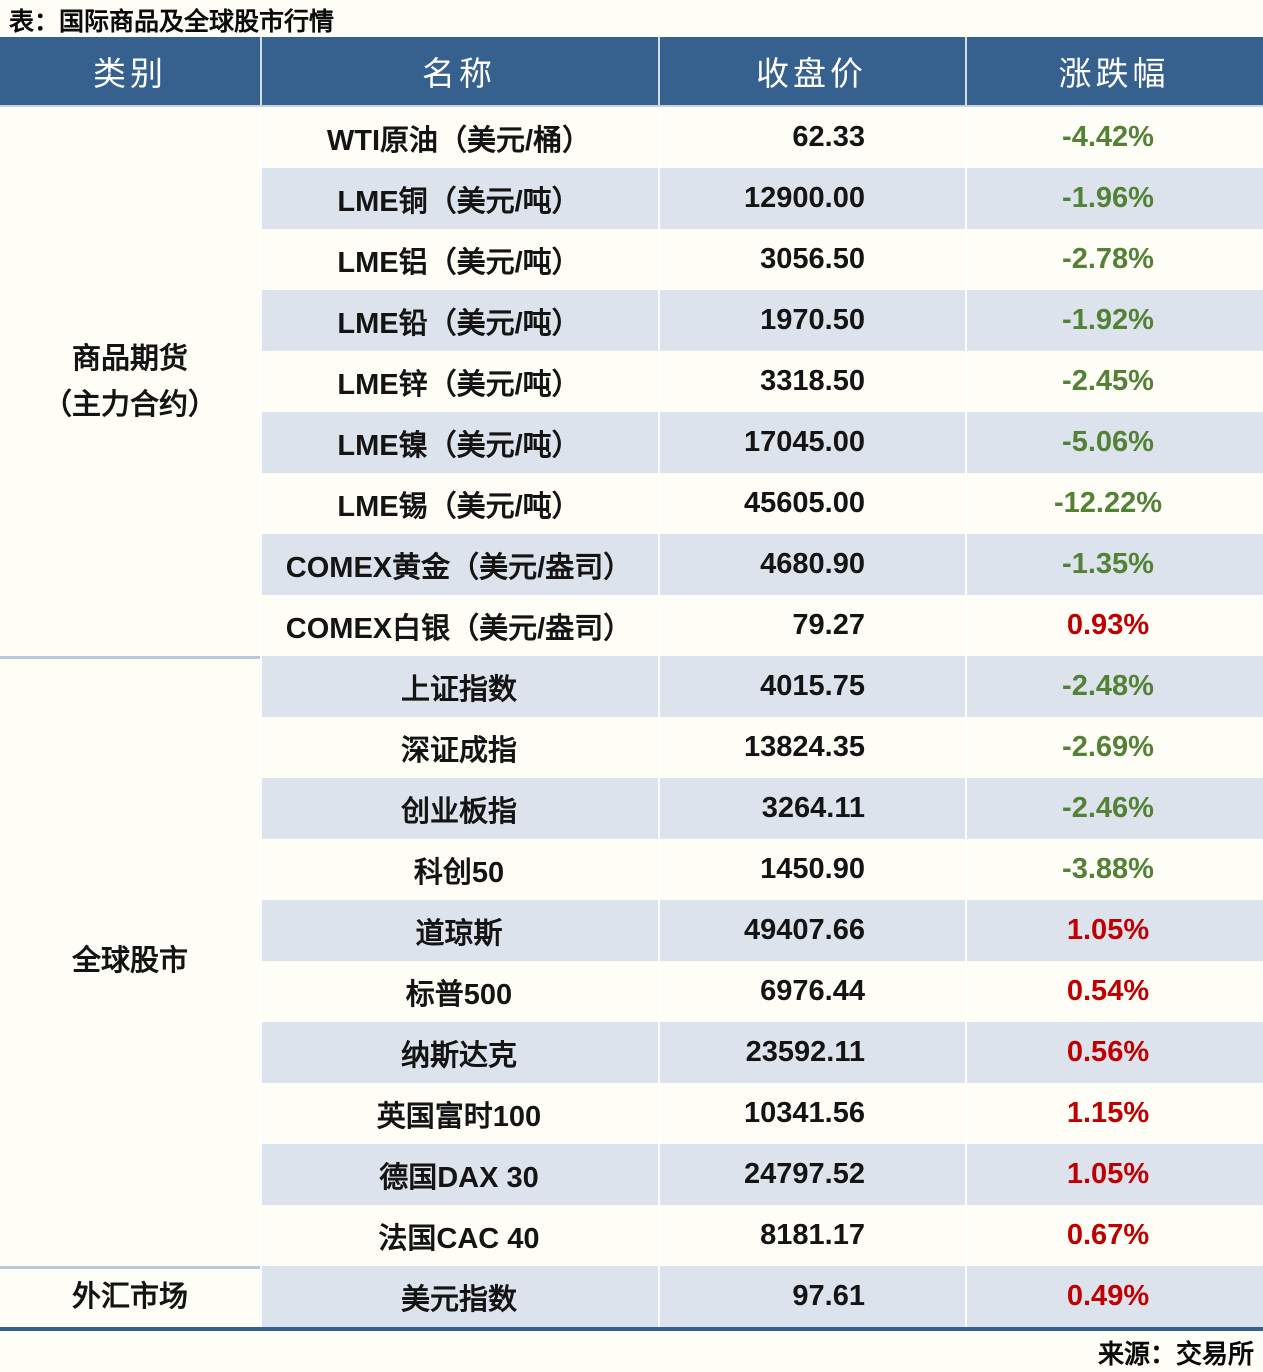  What do you see at coordinates (811, 564) in the screenshot?
I see `close-price: 4680.90` at bounding box center [811, 564].